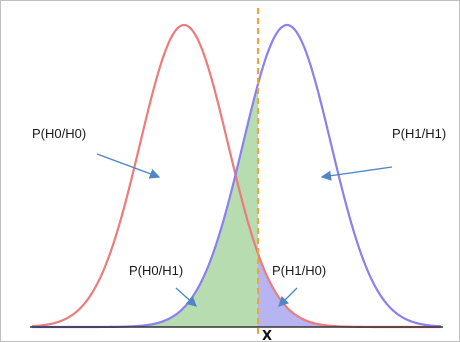  What do you see at coordinates (156, 270) in the screenshot?
I see `label-p-h0-h1: P(H0/H1)` at bounding box center [156, 270].